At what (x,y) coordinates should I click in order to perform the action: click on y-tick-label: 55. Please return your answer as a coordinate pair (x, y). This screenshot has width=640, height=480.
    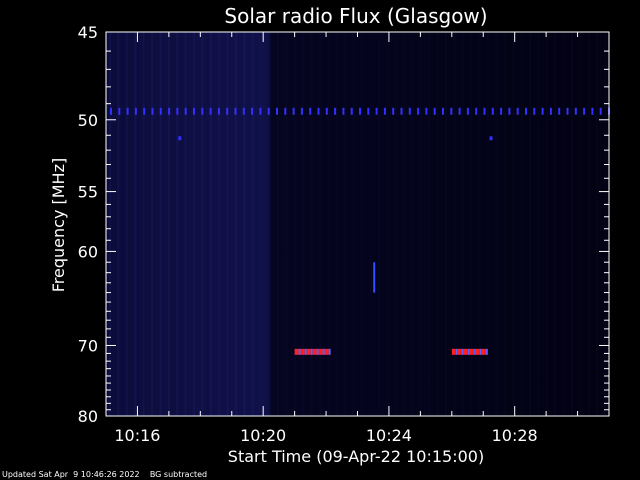
    Looking at the image, I should click on (88, 192).